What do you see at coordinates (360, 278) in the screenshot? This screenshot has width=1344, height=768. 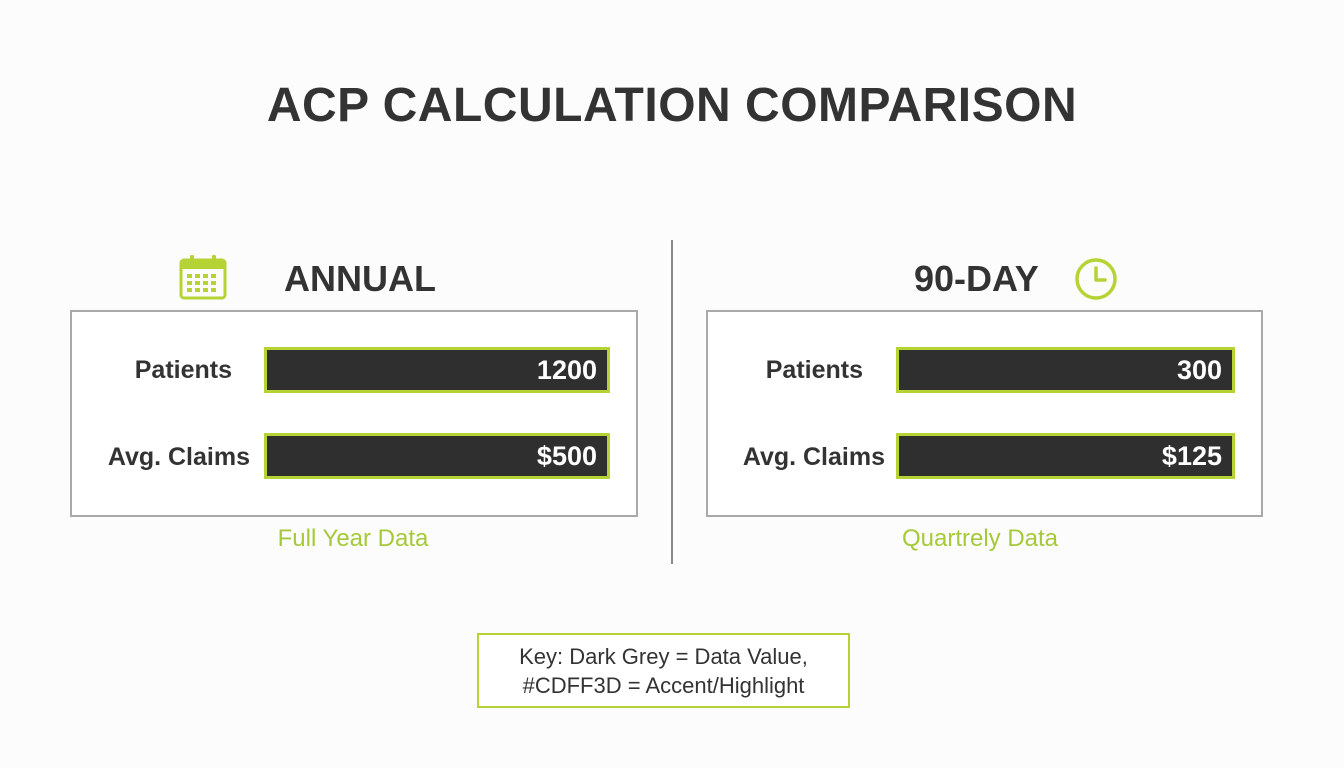 I see `annual-heading: ANNUAL` at bounding box center [360, 278].